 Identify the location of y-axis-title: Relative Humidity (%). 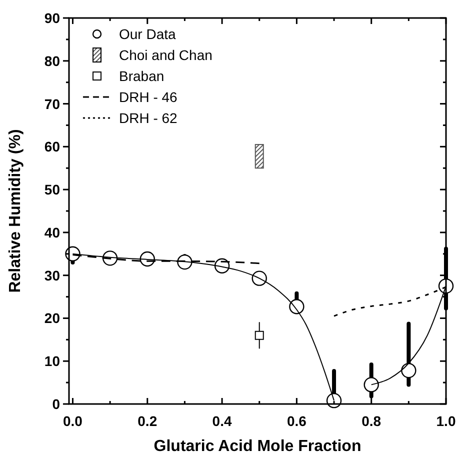
(15, 211).